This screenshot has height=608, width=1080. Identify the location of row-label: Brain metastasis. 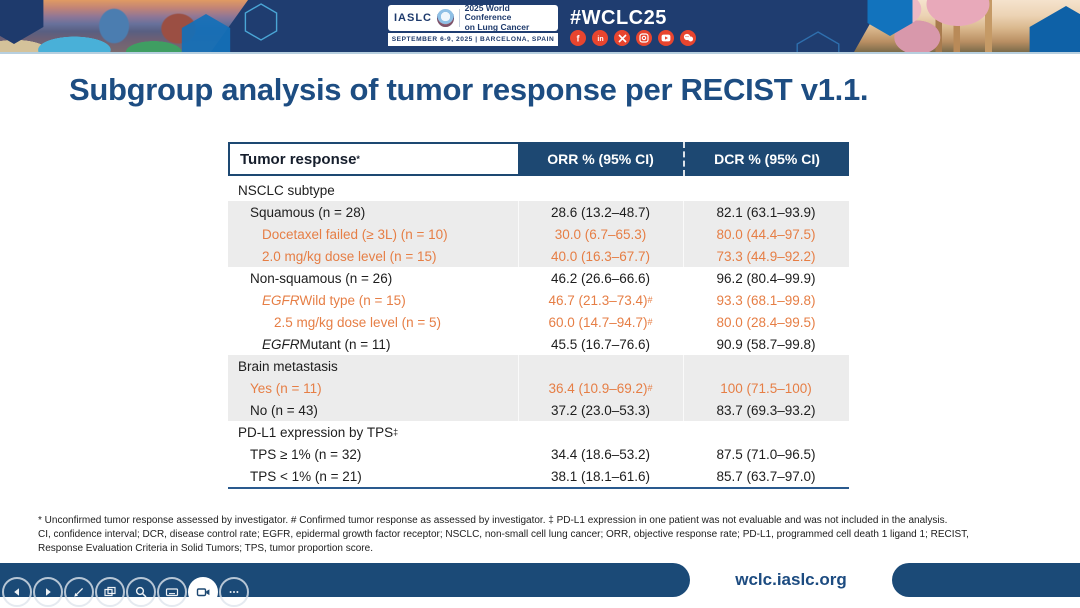
(288, 366).